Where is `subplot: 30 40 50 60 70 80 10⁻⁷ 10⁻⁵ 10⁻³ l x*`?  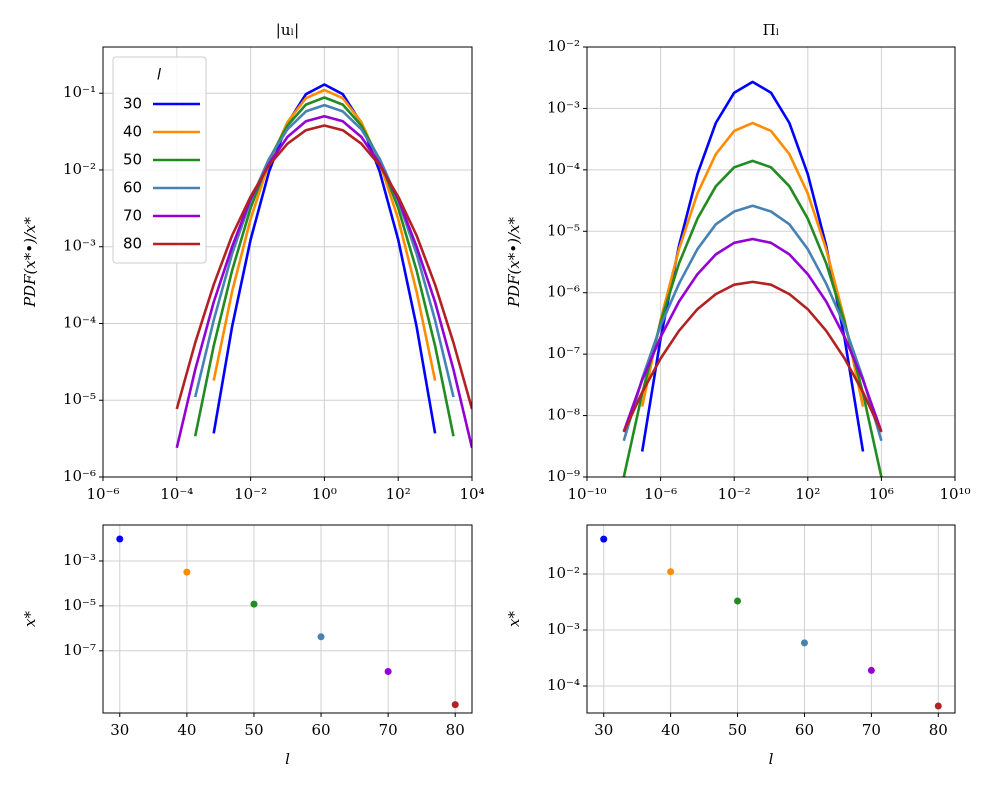
subplot: 30 40 50 60 70 80 10⁻⁷ 10⁻⁵ 10⁻³ l x* is located at coordinates (247, 646).